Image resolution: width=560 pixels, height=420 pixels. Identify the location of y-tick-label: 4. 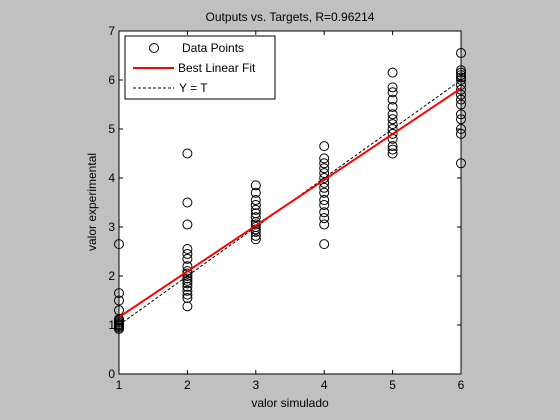
(111, 178).